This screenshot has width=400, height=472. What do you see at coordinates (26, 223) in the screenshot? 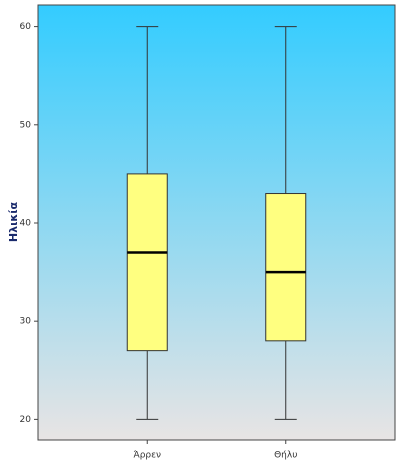
I see `y-tick-label: 40` at bounding box center [26, 223].